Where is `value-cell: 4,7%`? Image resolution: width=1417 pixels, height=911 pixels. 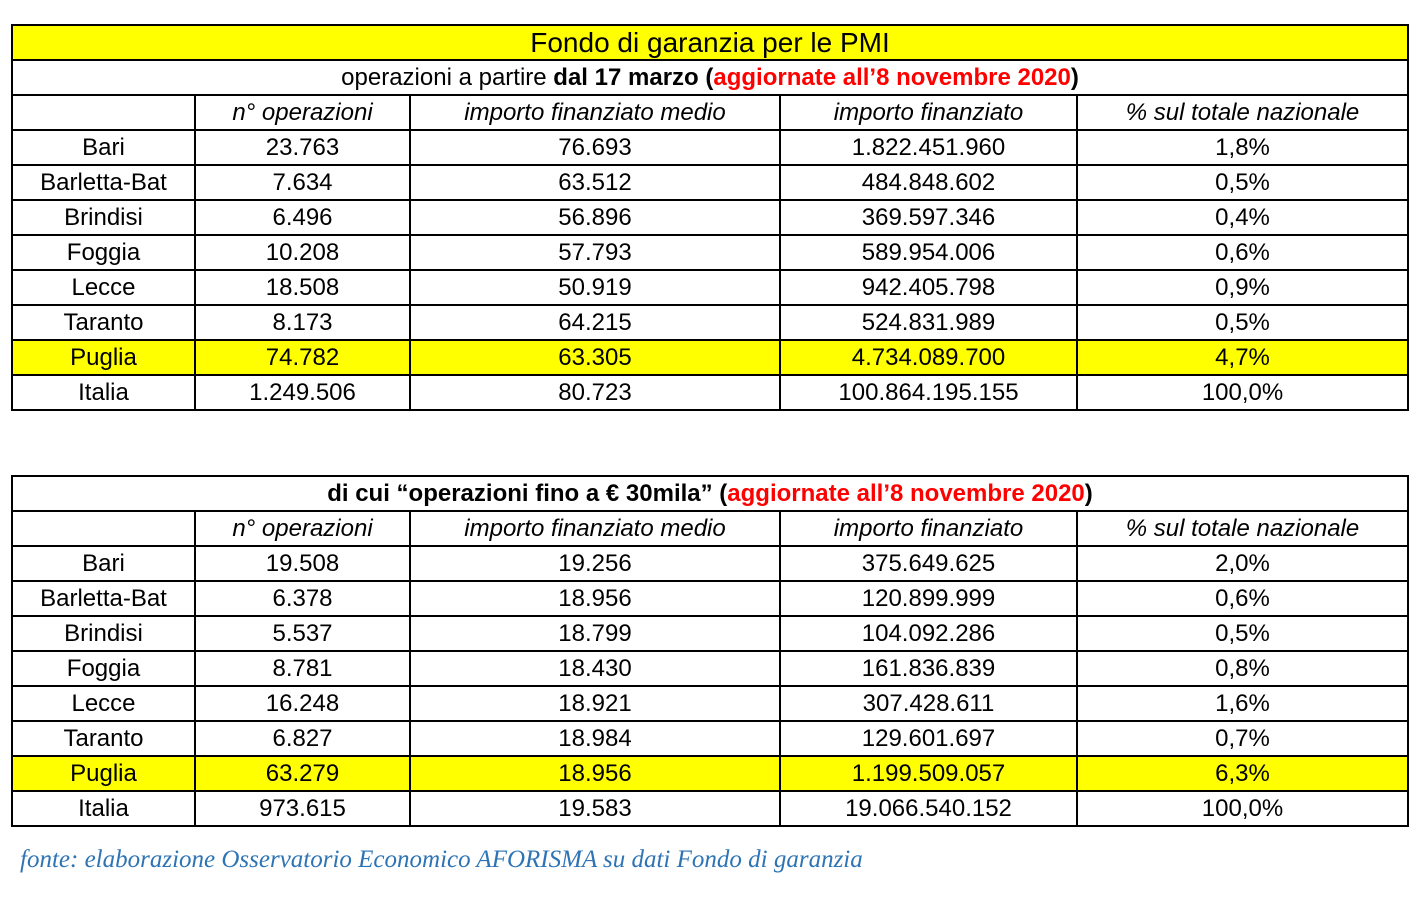
value-cell: 4,7% is located at coordinates (1242, 357).